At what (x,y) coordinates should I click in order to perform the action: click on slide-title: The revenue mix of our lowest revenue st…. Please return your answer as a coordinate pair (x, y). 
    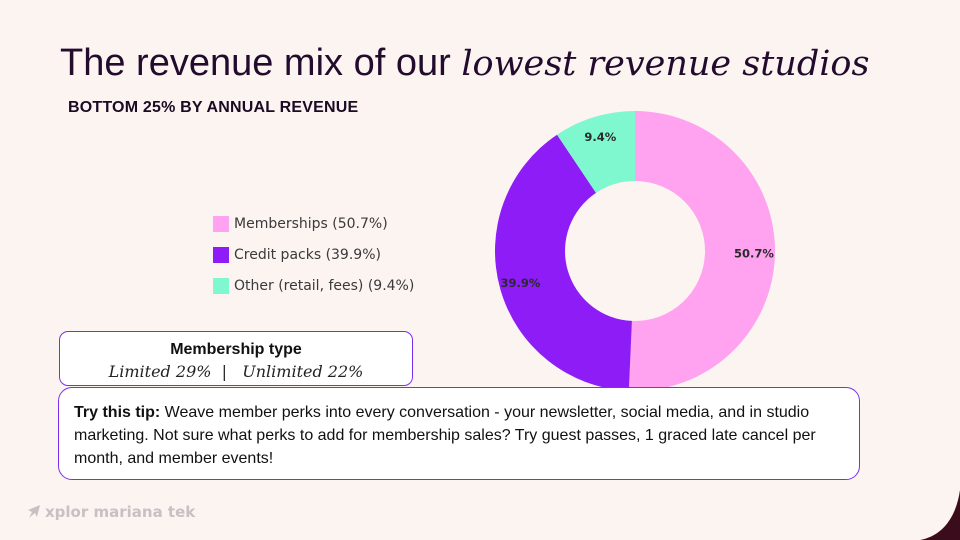
    Looking at the image, I should click on (464, 63).